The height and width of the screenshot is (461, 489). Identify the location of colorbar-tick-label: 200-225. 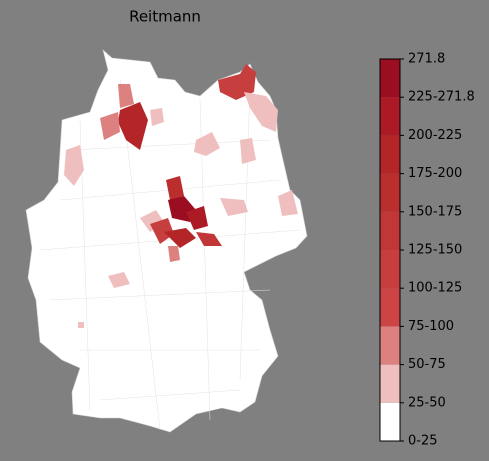
(435, 135).